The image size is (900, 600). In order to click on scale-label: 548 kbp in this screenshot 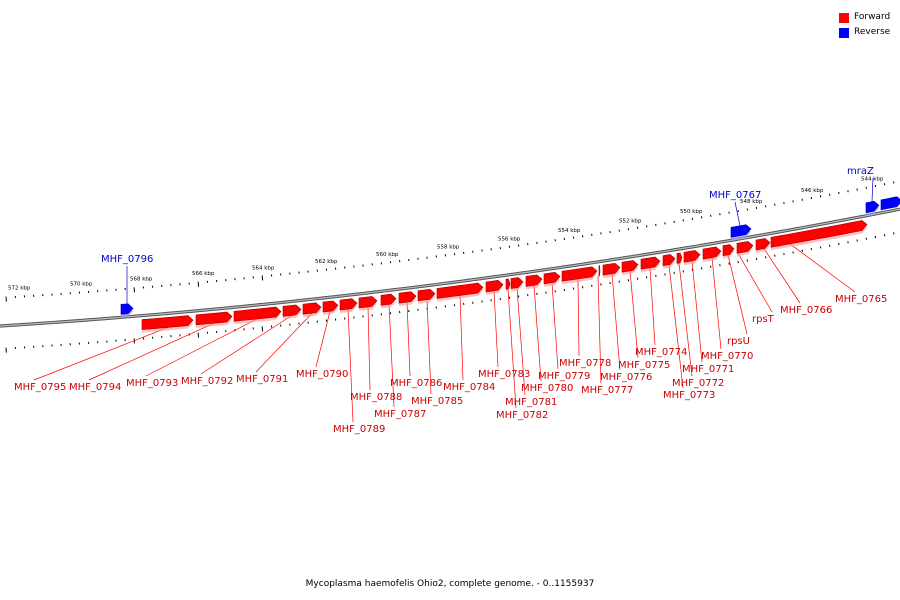, I will do `click(751, 202)`.